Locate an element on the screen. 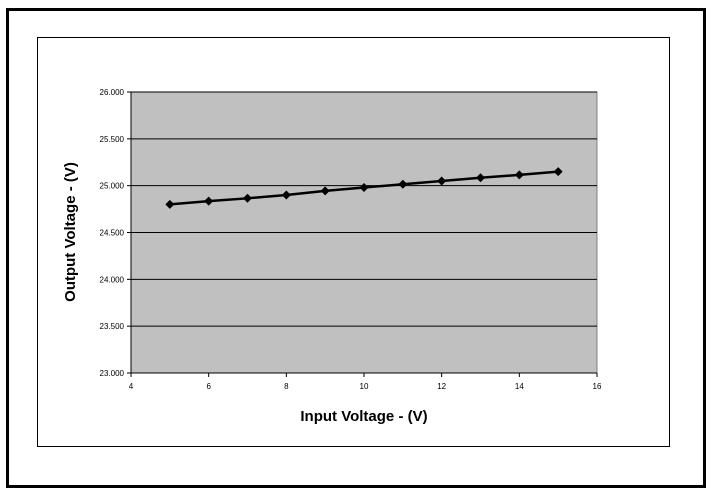 This screenshot has width=712, height=488. y-tick-label: 26.000 is located at coordinates (112, 92).